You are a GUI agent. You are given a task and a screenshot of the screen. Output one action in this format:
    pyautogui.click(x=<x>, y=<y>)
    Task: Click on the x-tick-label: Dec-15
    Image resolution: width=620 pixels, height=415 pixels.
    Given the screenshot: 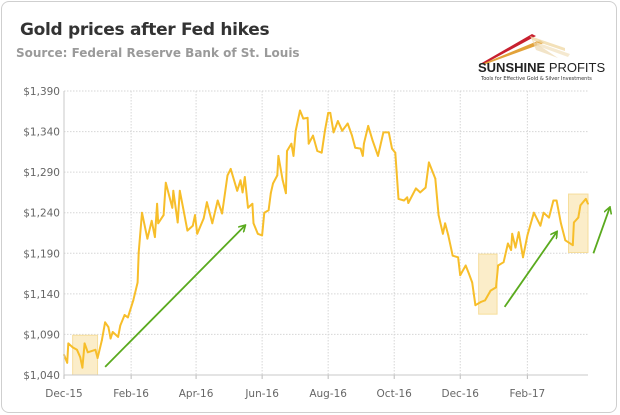 What is the action you would take?
    pyautogui.click(x=63, y=394)
    